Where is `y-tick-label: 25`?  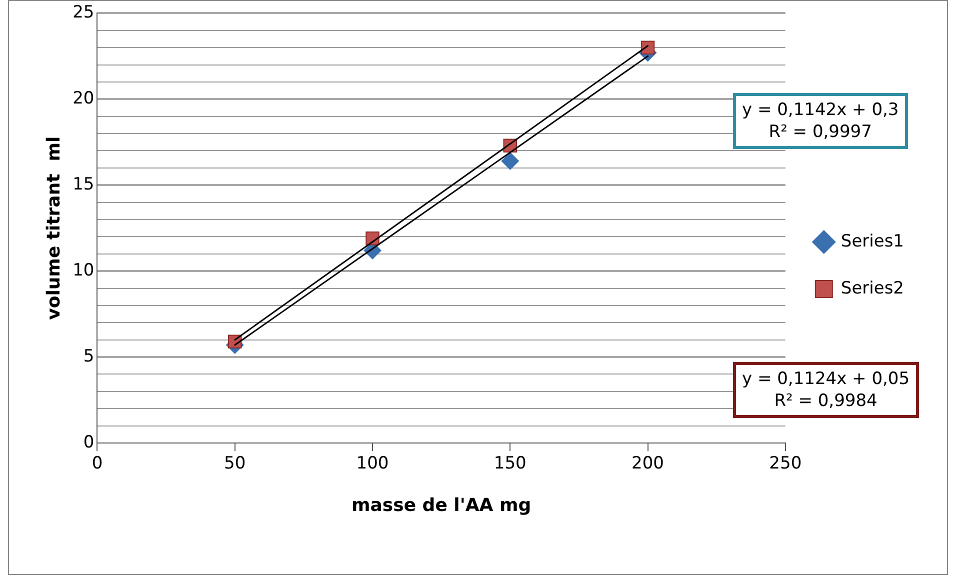
y-tick-label: 25 is located at coordinates (83, 12).